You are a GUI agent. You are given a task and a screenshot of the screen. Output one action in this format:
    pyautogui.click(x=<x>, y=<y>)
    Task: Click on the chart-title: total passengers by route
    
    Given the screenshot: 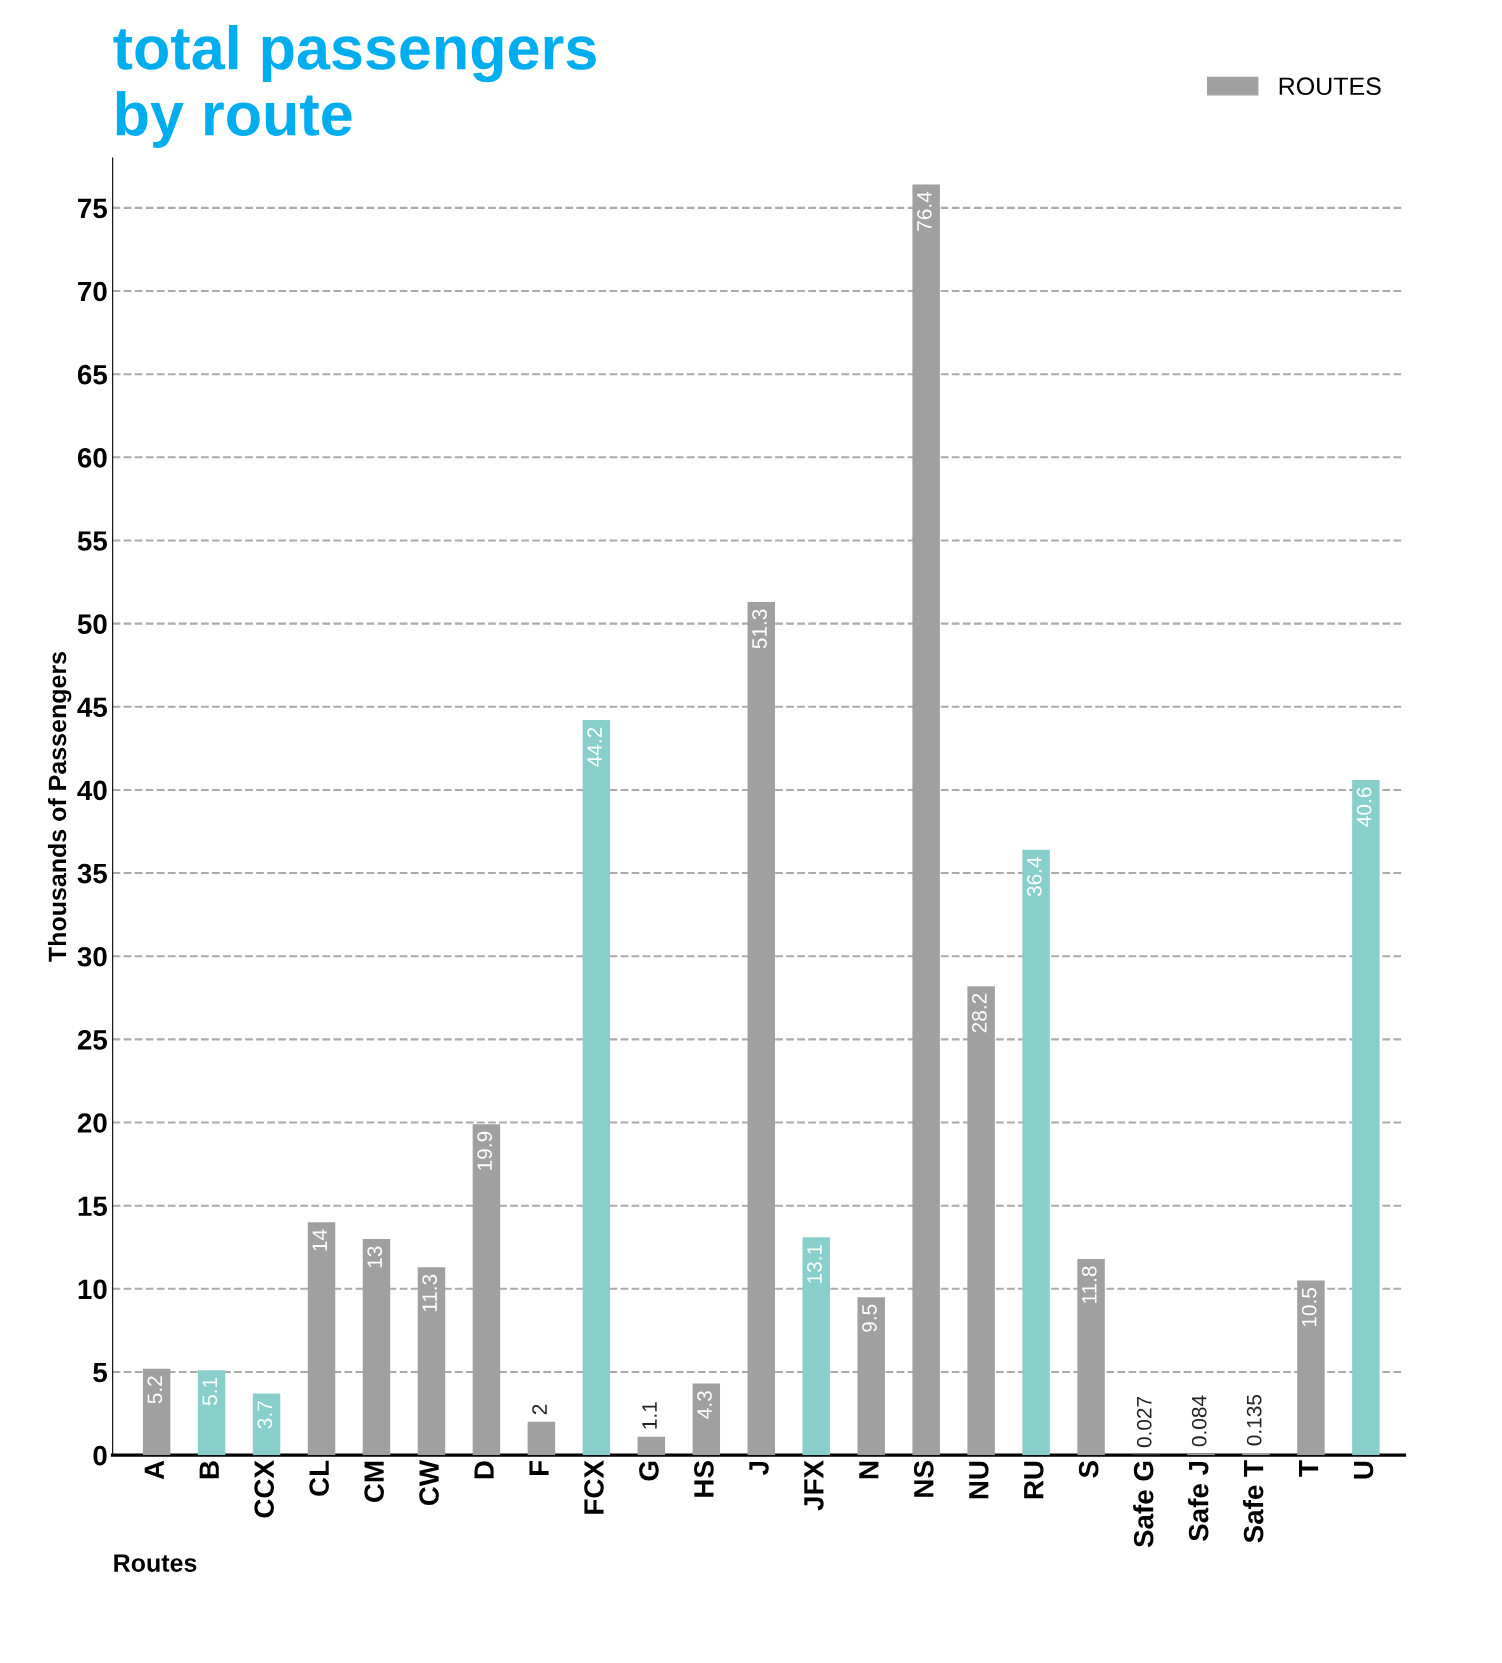 What is the action you would take?
    pyautogui.click(x=354, y=86)
    